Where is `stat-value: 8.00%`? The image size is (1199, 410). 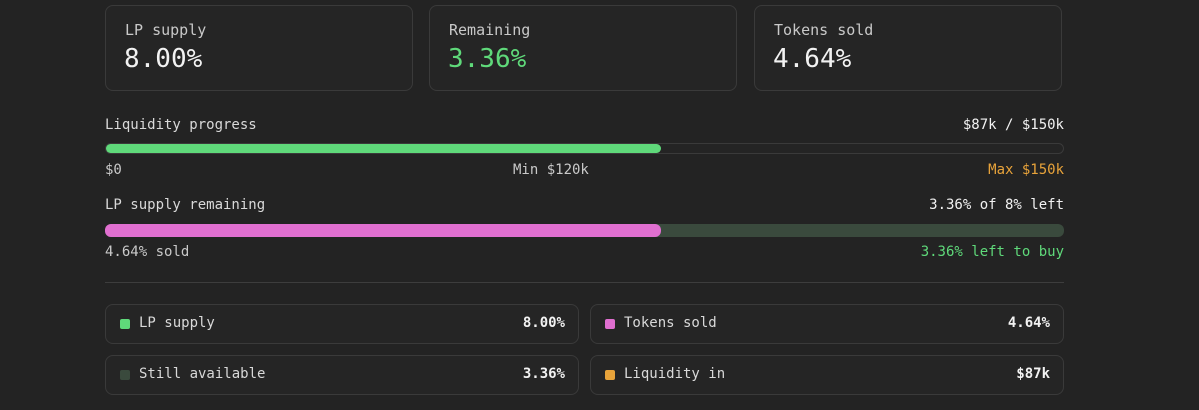
stat-value: 8.00% is located at coordinates (163, 59).